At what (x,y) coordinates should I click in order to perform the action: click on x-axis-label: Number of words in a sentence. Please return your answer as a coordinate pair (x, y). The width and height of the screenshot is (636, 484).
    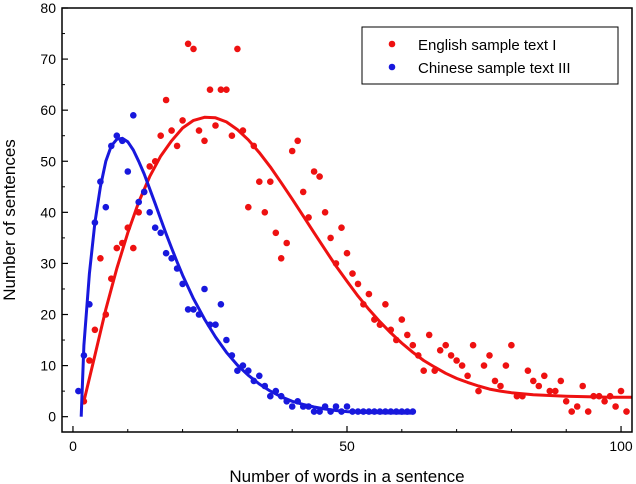
    Looking at the image, I should click on (346, 475).